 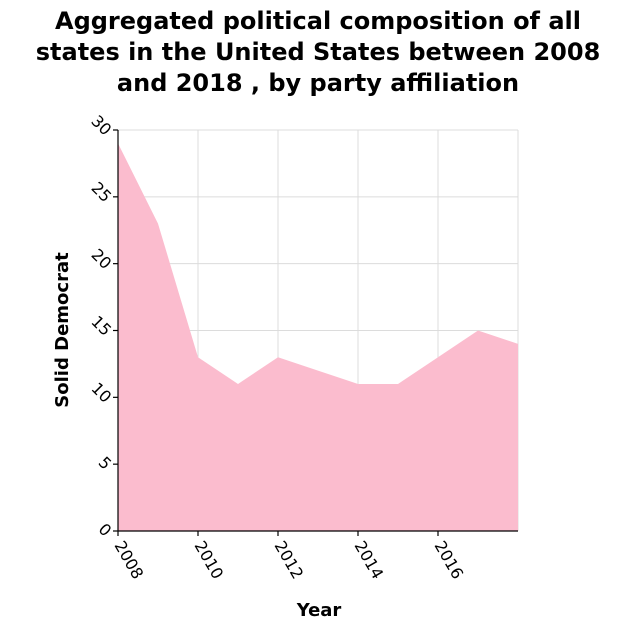 I want to click on chart-title-line-3: and 2018 , by party affiliation, so click(x=318, y=83).